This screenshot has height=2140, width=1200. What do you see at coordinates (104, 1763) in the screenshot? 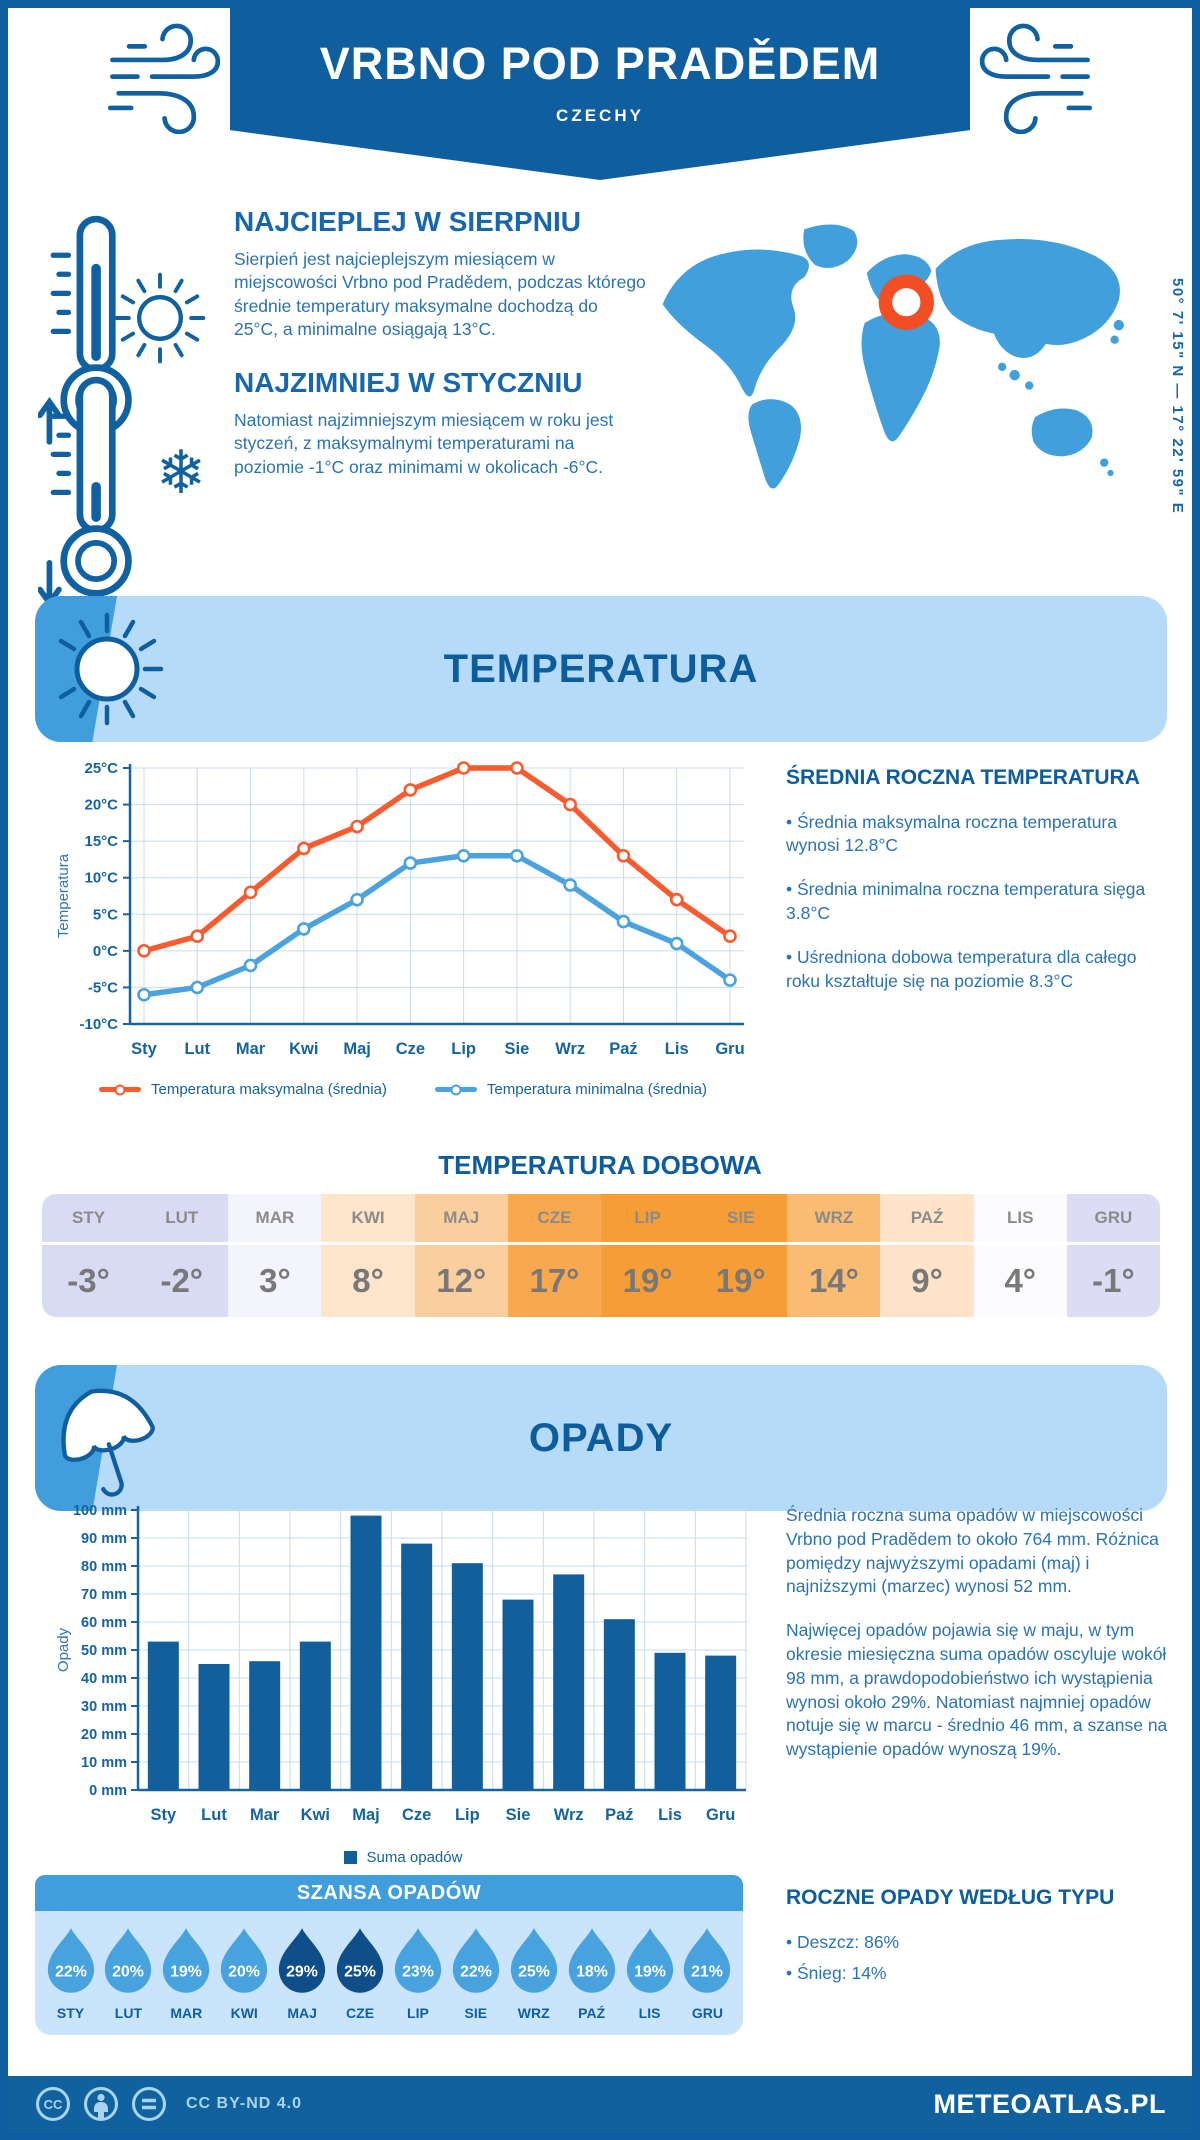
I see `svg-text: 10 mm` at bounding box center [104, 1763].